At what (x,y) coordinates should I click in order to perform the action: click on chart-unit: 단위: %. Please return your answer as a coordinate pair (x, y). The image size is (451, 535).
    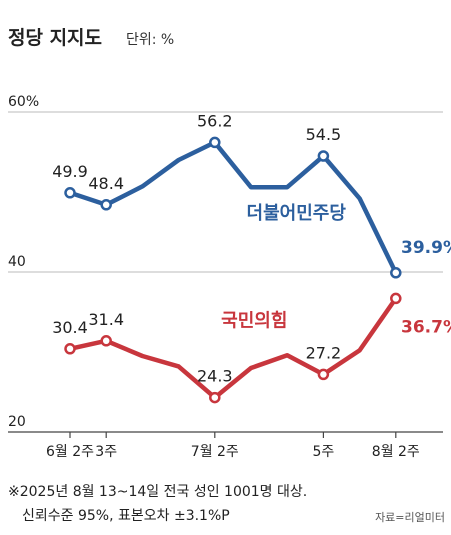
    Looking at the image, I should click on (150, 40).